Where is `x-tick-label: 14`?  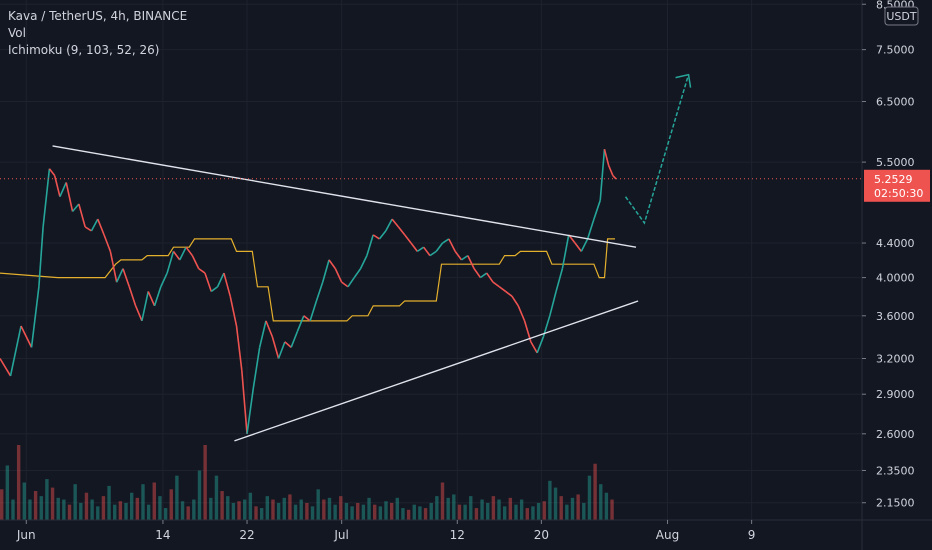 x-tick-label: 14 is located at coordinates (162, 535).